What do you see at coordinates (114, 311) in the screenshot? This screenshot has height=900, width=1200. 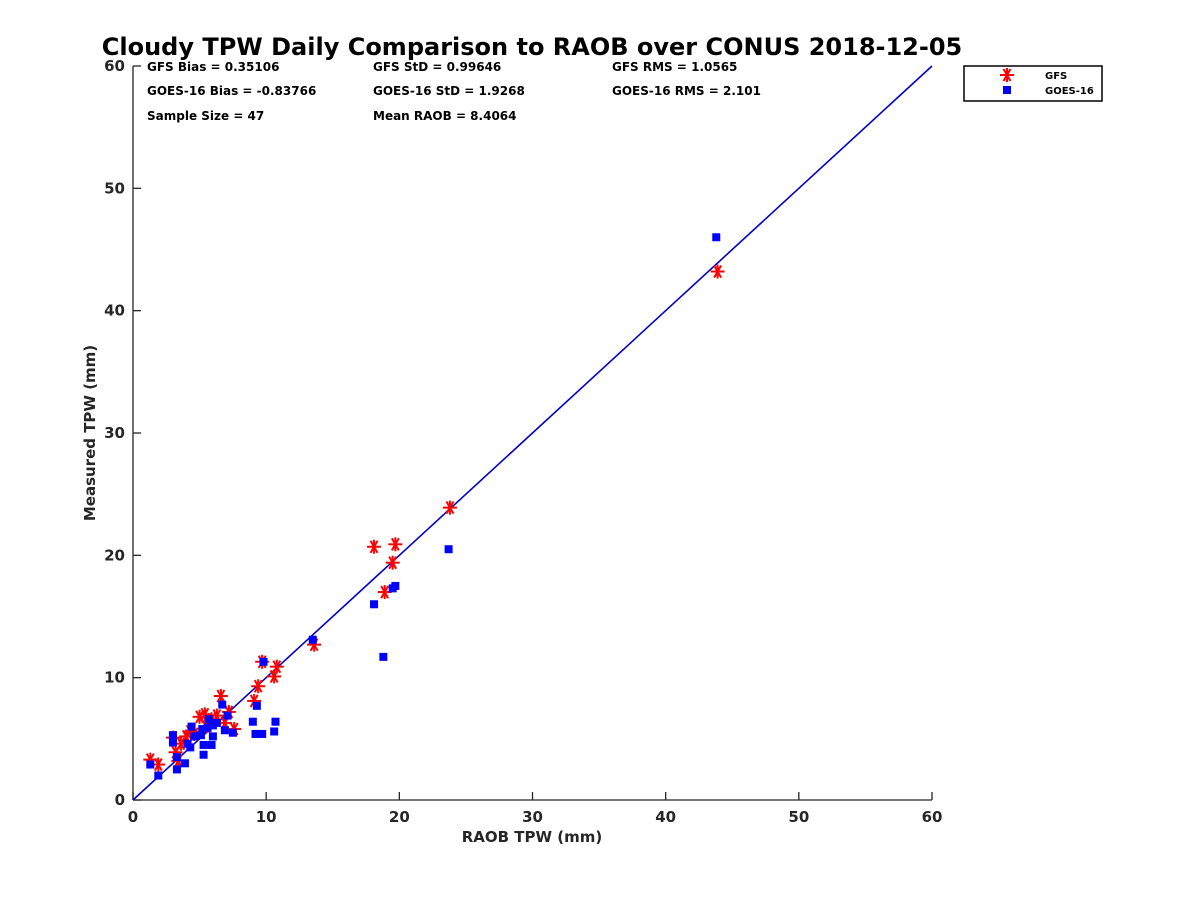 I see `y-tick-label: 40` at bounding box center [114, 311].